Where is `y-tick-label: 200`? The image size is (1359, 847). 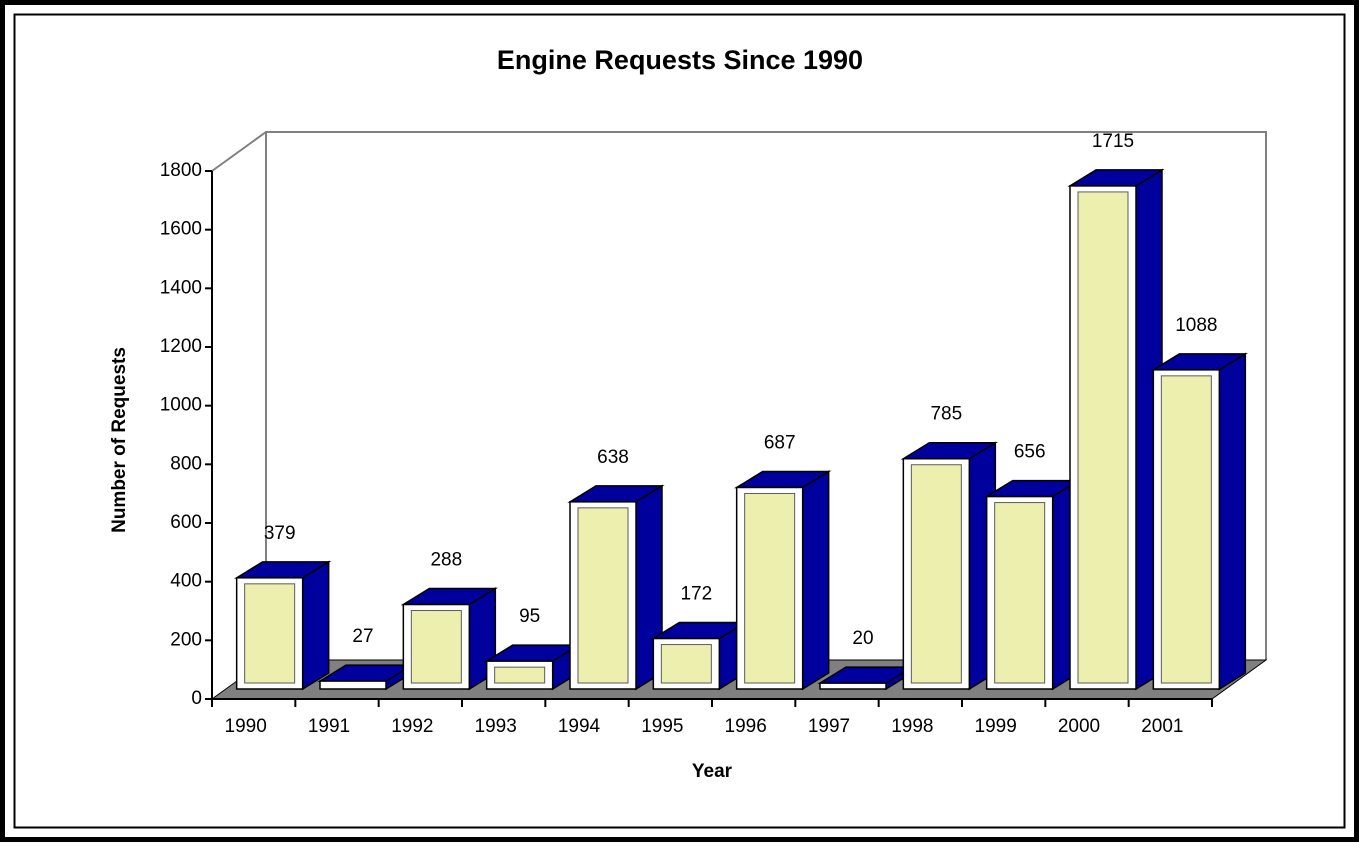 y-tick-label: 200 is located at coordinates (186, 639).